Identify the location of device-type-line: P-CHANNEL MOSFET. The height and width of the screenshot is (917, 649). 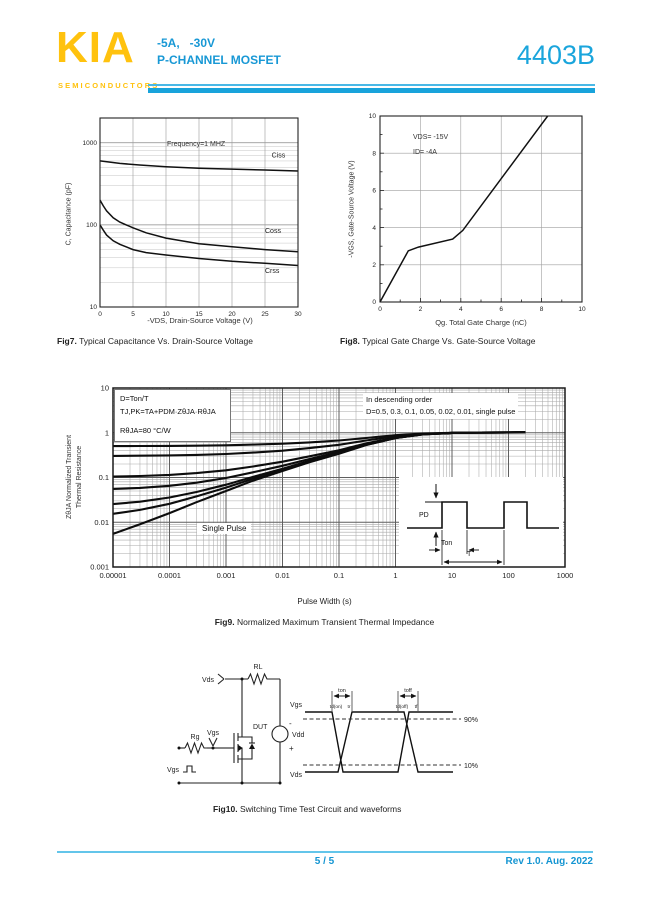
(219, 60).